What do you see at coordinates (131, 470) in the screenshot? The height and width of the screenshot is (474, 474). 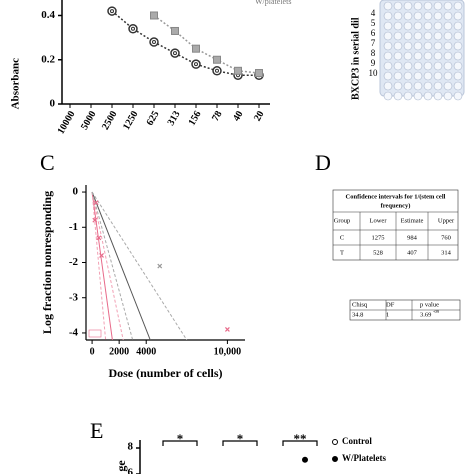 I see `y-tick-label: 6` at bounding box center [131, 470].